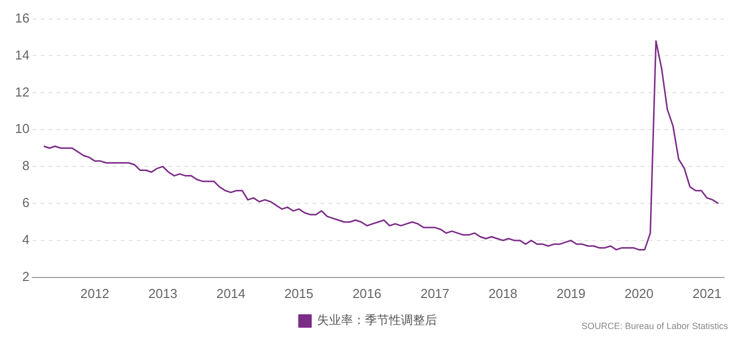  I want to click on y-tick-label: 12, so click(22, 92).